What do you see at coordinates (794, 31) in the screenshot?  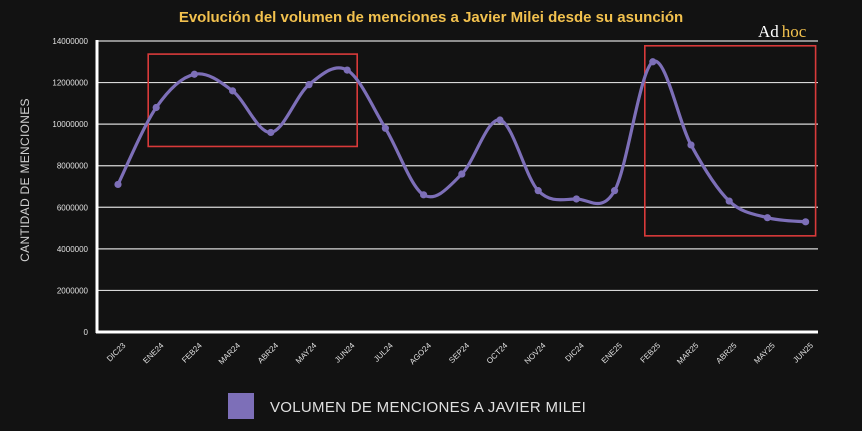 I see `logo-text-b: hoc` at bounding box center [794, 31].